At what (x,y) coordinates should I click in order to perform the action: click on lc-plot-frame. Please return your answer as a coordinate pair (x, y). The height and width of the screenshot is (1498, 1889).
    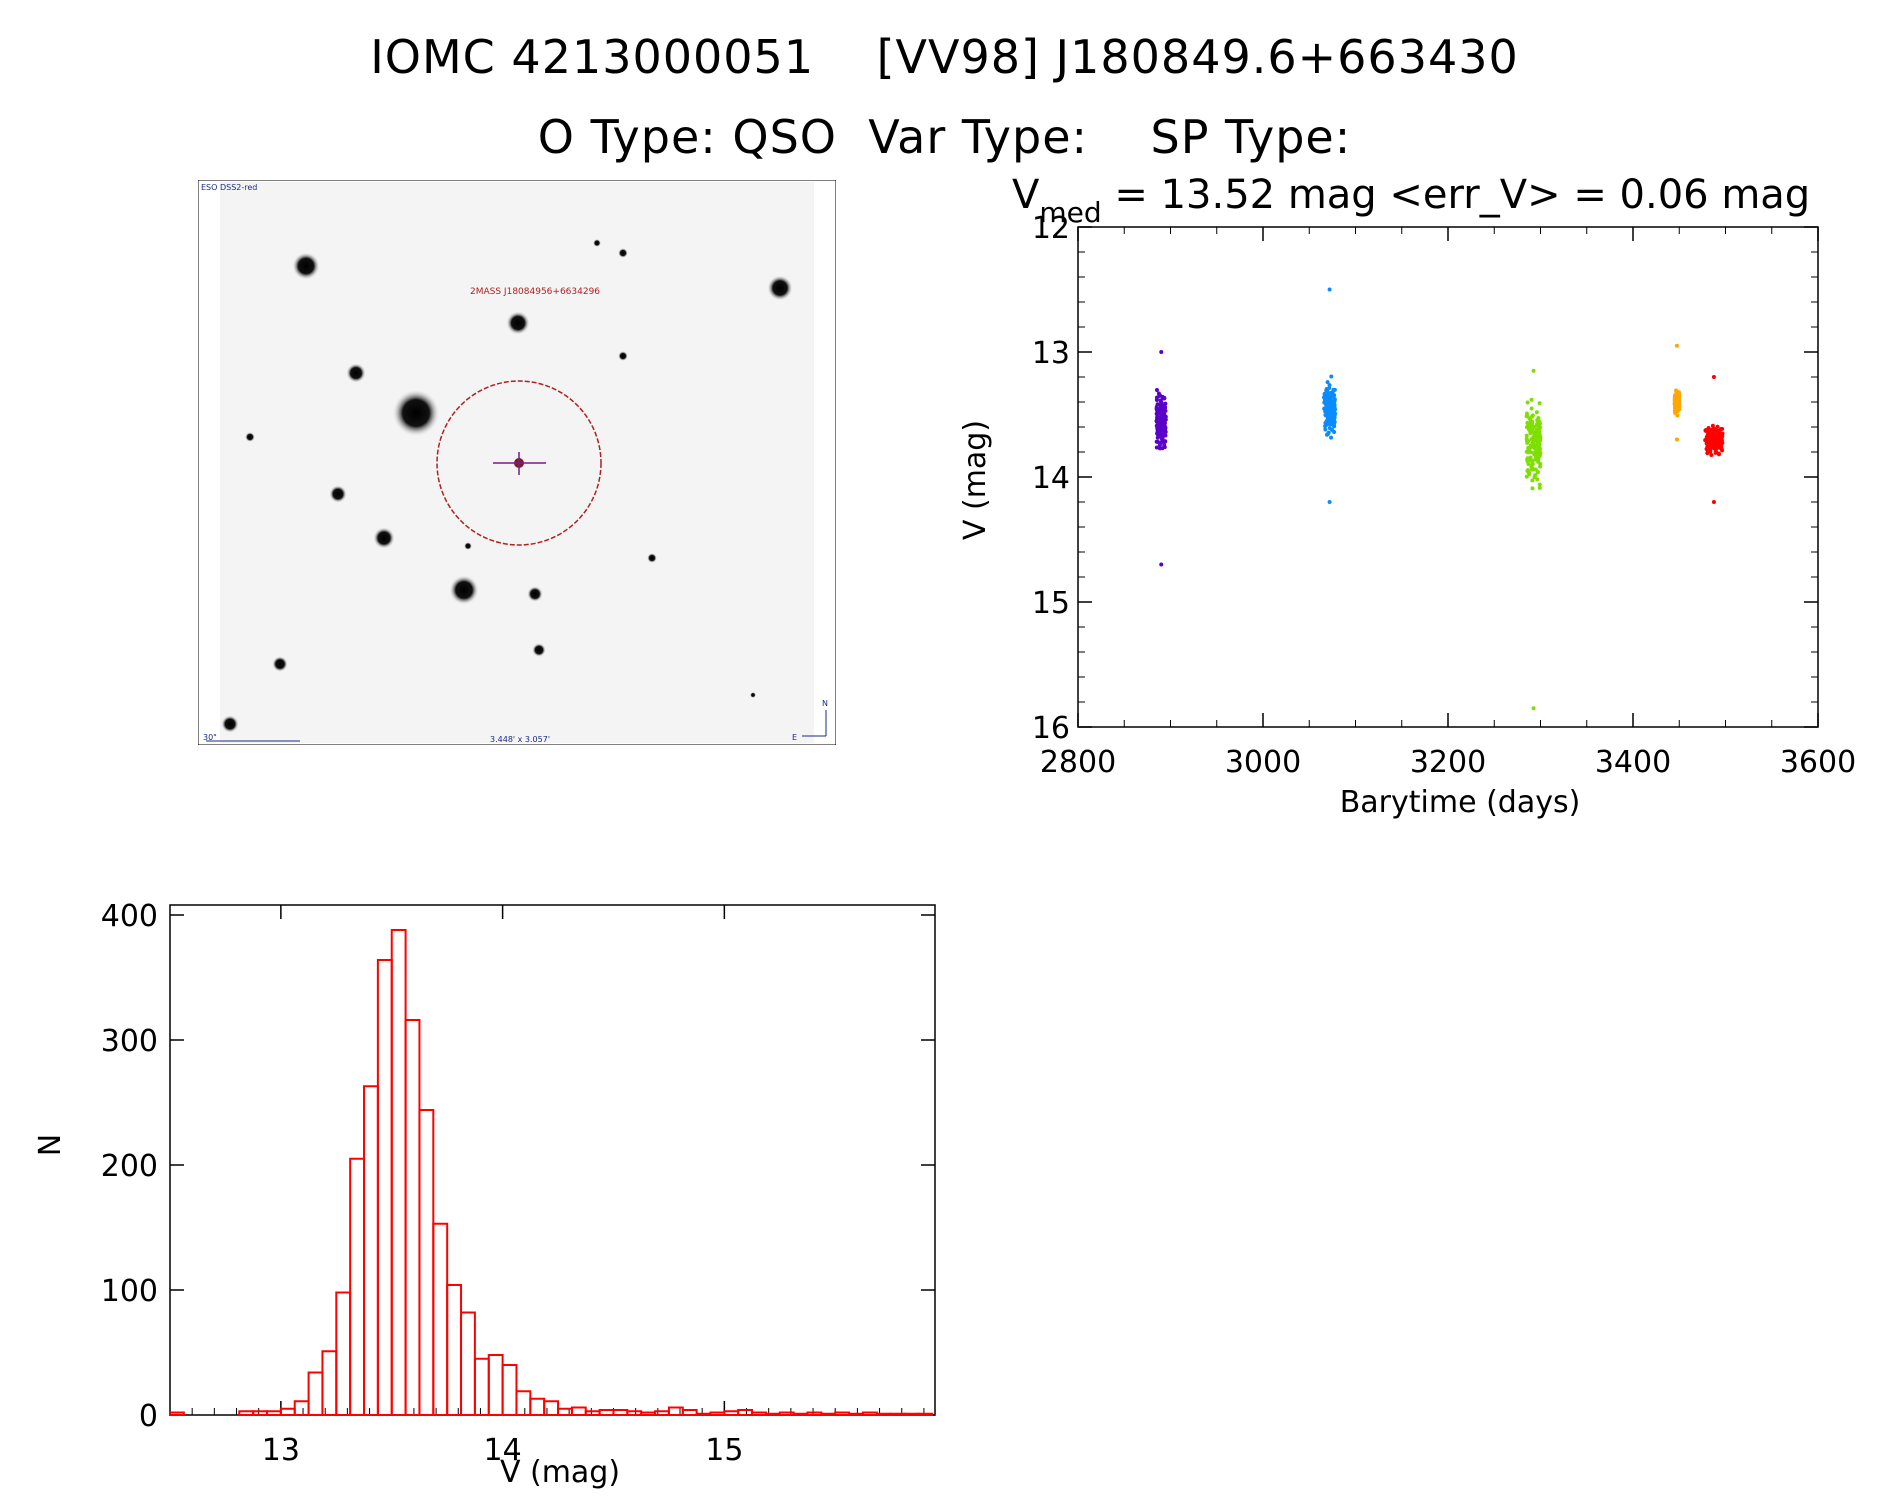
    Looking at the image, I should click on (1448, 477).